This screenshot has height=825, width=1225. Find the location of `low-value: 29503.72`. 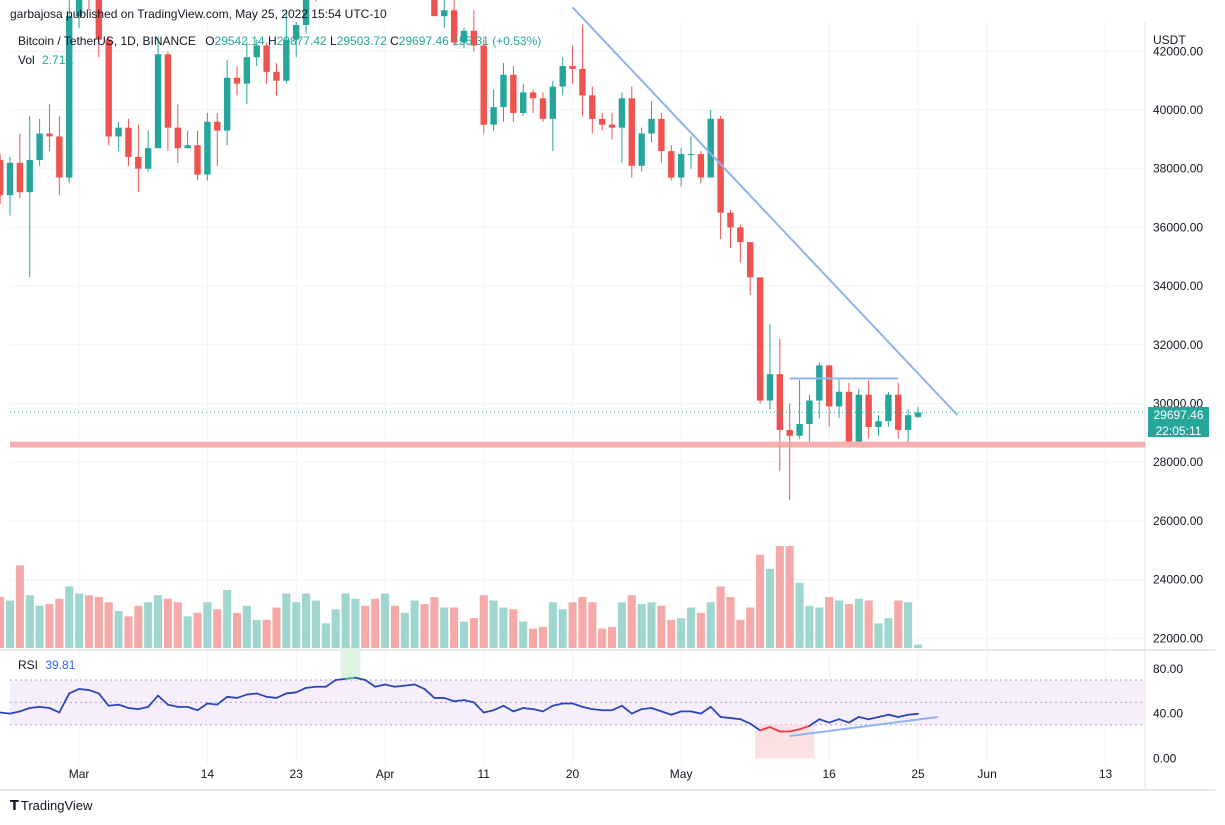

low-value: 29503.72 is located at coordinates (361, 41).